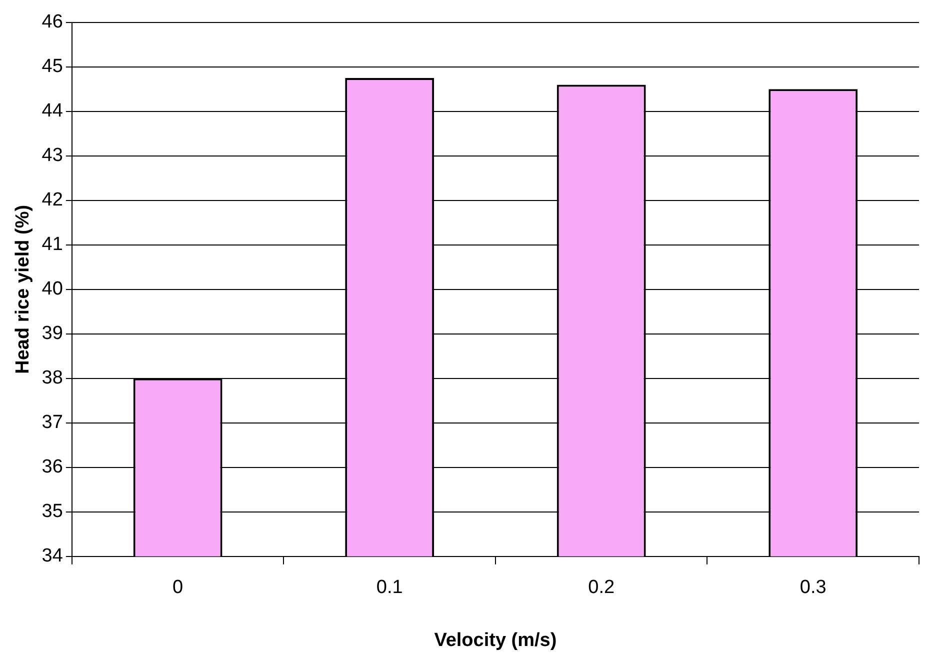 The image size is (937, 664). I want to click on y-tick-label: 43, so click(52, 155).